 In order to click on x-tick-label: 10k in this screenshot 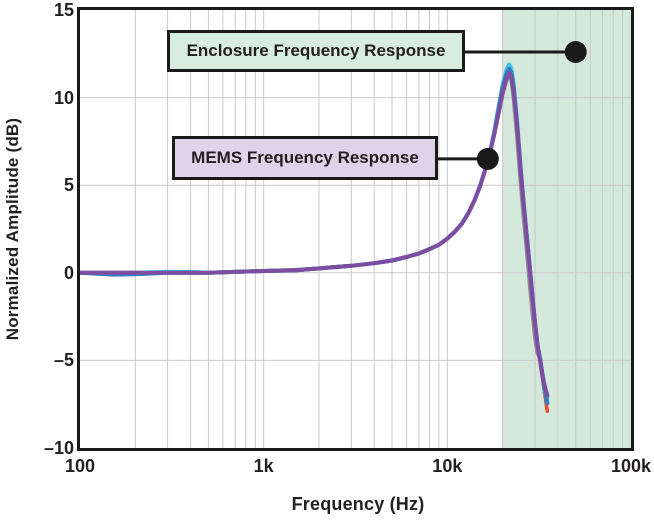, I will do `click(447, 466)`.